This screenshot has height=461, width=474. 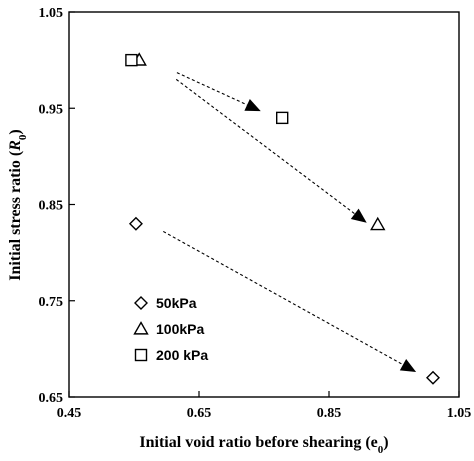 What do you see at coordinates (51, 13) in the screenshot?
I see `y-tick-label: 1.05` at bounding box center [51, 13].